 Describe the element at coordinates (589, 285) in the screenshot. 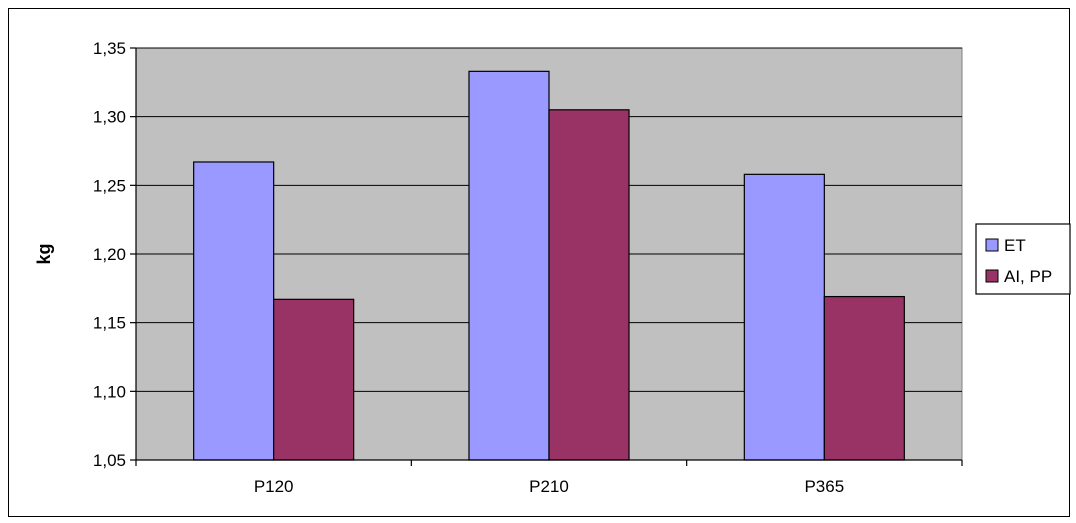

I see `bar-ai-pp-p210` at that location.